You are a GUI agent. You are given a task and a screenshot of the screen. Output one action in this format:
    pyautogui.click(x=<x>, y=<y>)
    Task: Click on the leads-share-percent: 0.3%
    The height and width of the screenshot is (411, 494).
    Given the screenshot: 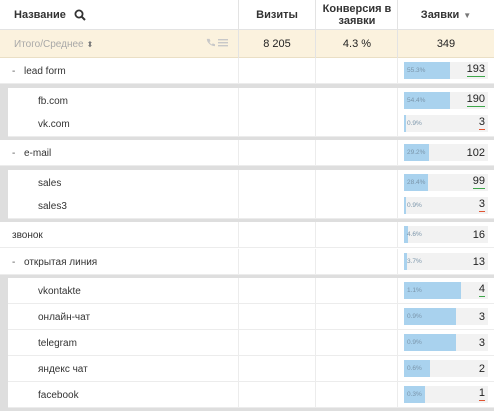 What is the action you would take?
    pyautogui.click(x=414, y=394)
    